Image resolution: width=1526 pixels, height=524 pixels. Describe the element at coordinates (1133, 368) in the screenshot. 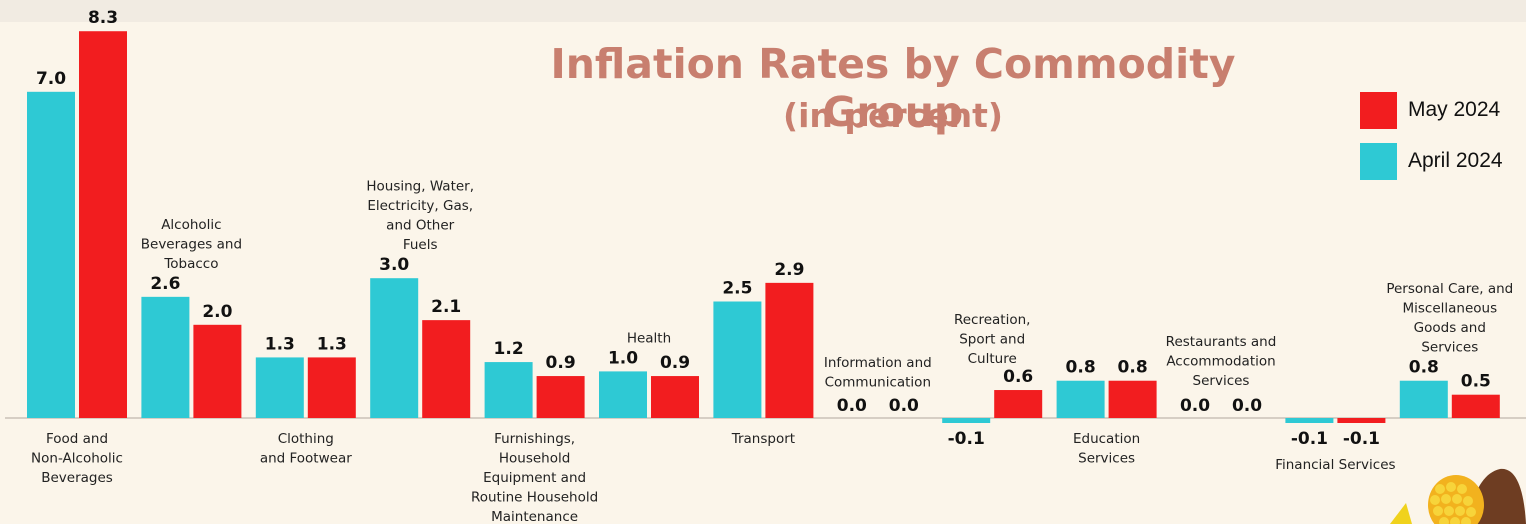

I see `value-label-may-9: 0.8` at that location.